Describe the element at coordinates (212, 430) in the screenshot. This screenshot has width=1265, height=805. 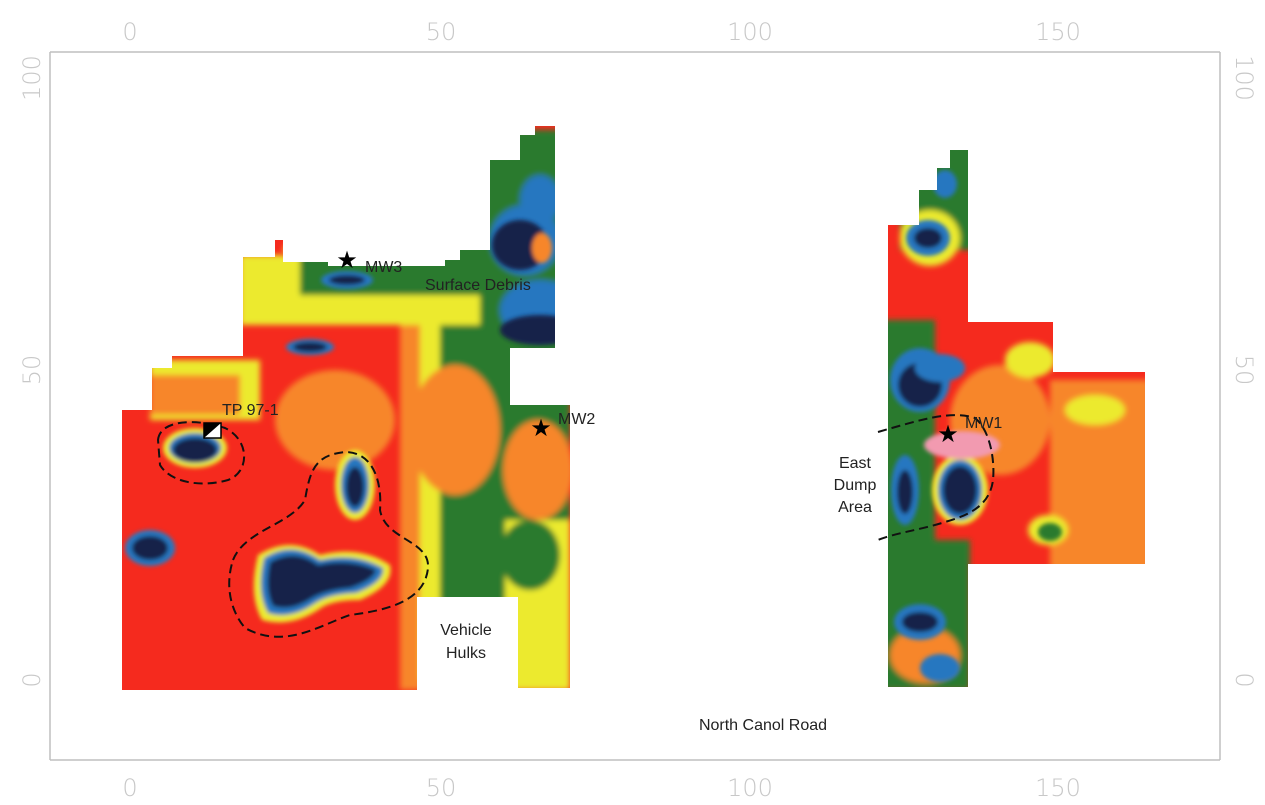
I see `tp97-marker-icon` at that location.